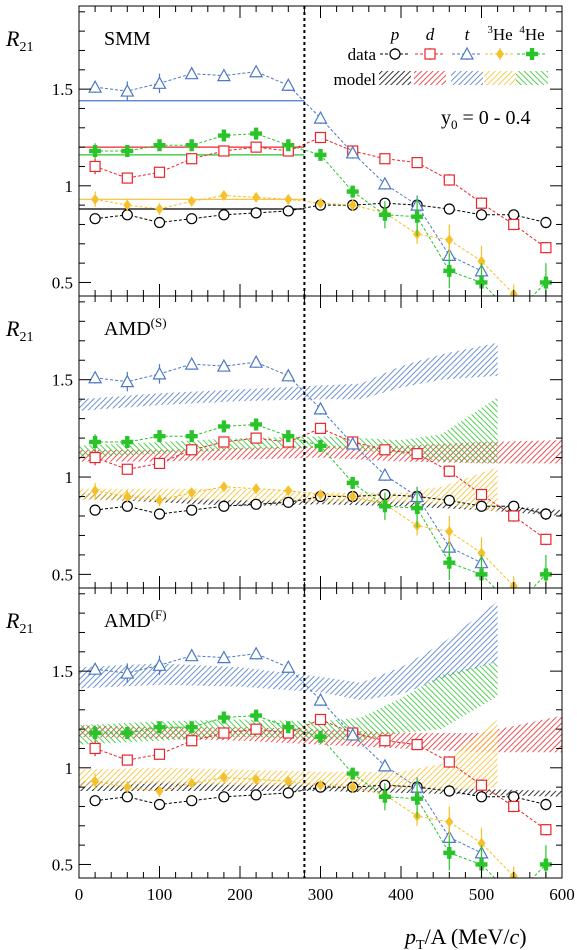 The height and width of the screenshot is (950, 577). I want to click on panel-label-sup: (F), so click(159, 614).